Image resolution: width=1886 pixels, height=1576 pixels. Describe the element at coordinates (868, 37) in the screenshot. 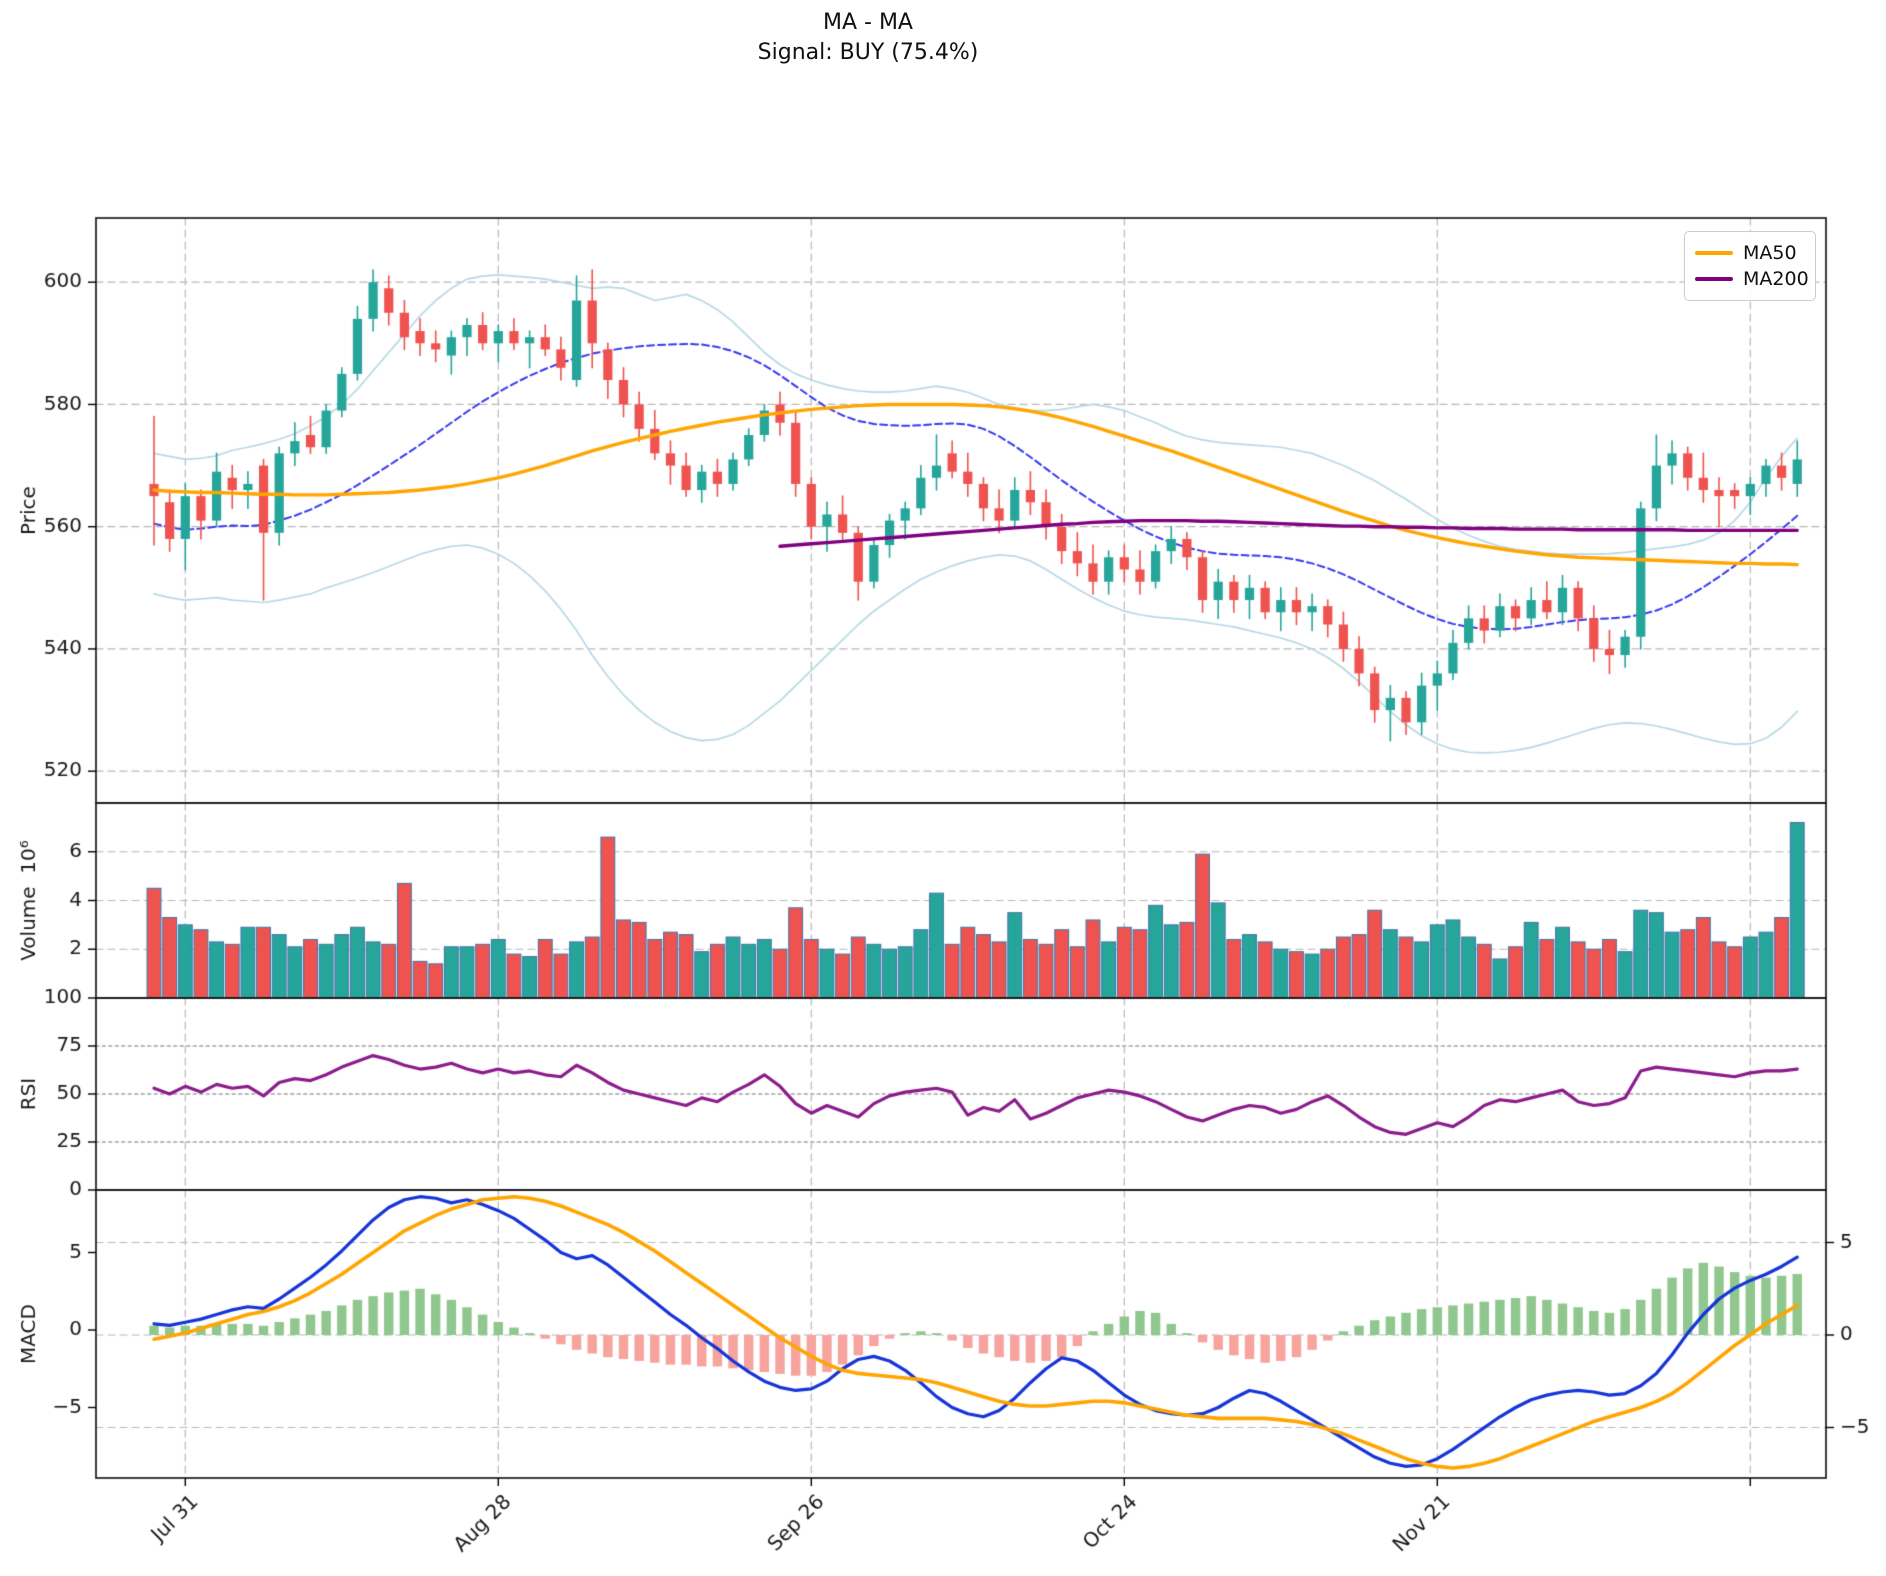

I see `chart-title: MA - MA Signal: BUY (75.4%)` at that location.